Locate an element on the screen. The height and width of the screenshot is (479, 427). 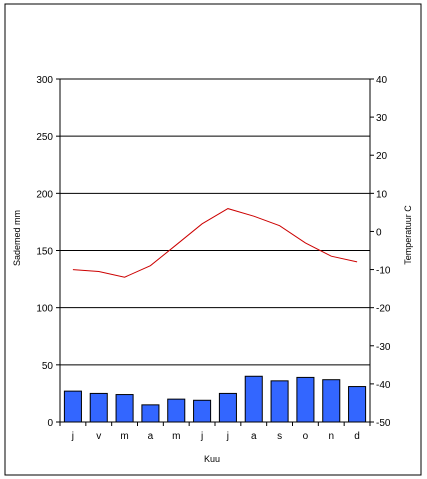
left-tick-label-2: 100 is located at coordinates (44, 309).